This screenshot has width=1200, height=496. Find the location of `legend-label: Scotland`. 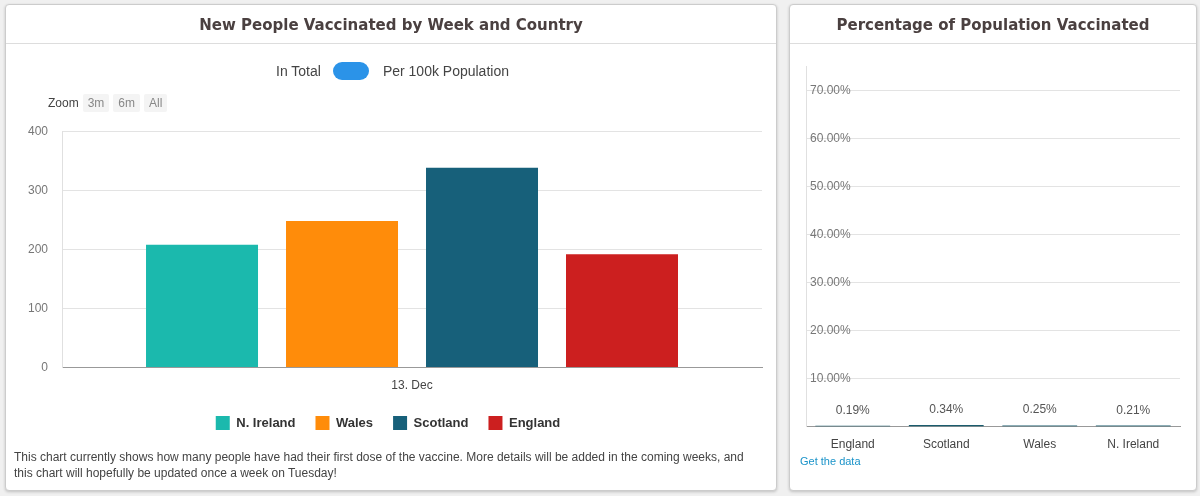

legend-label: Scotland is located at coordinates (441, 422).